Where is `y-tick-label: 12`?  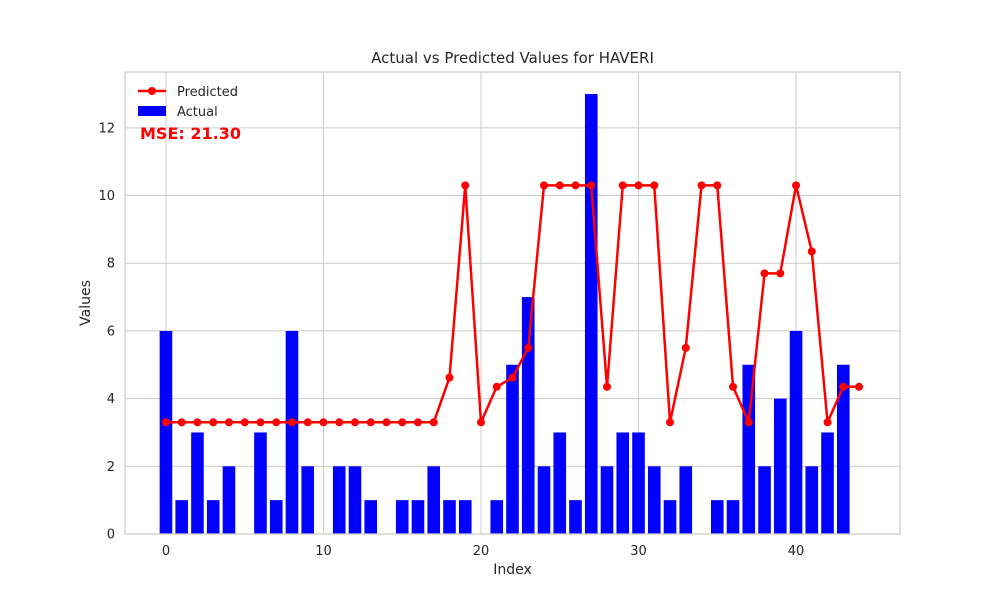 y-tick-label: 12 is located at coordinates (106, 128).